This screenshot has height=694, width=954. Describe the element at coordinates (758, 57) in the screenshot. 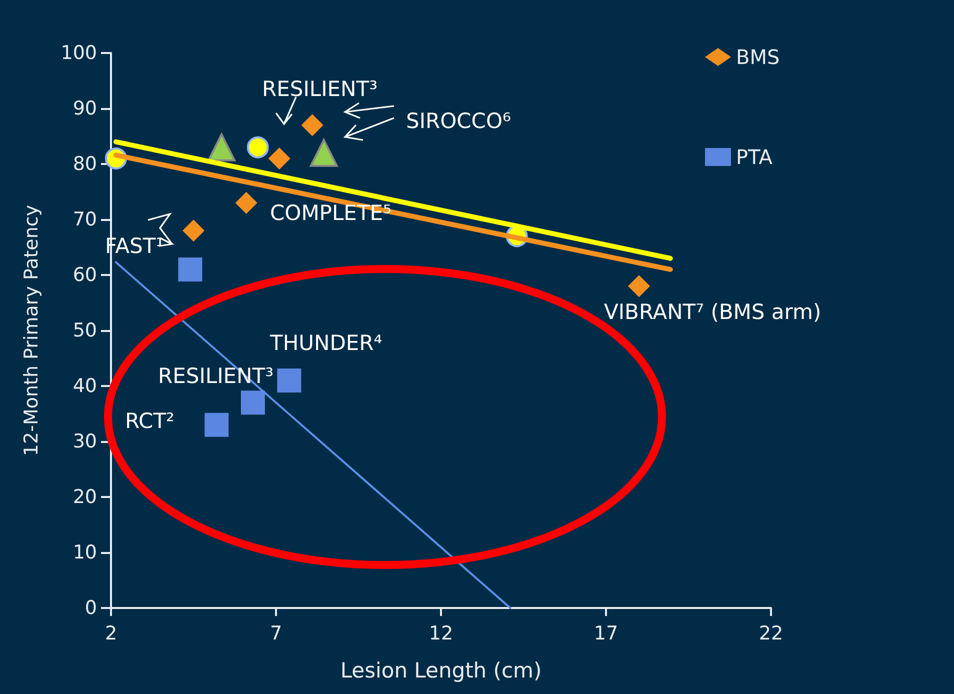

I see `legend-label: BMS` at that location.